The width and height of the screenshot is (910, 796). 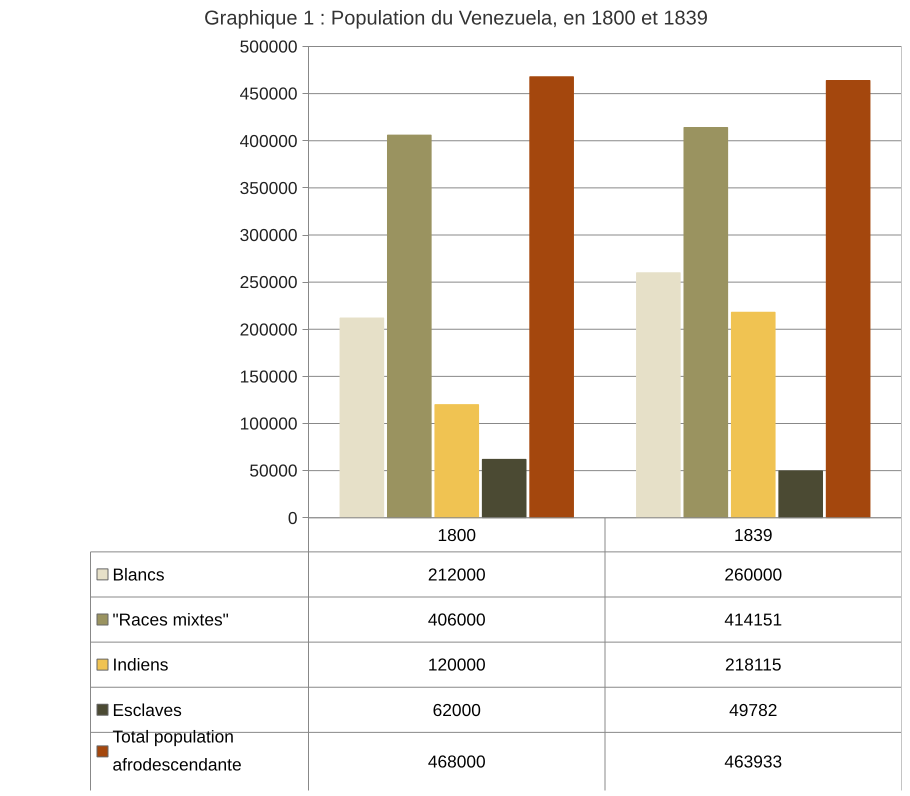 I want to click on data-label: 212000, so click(x=457, y=574).